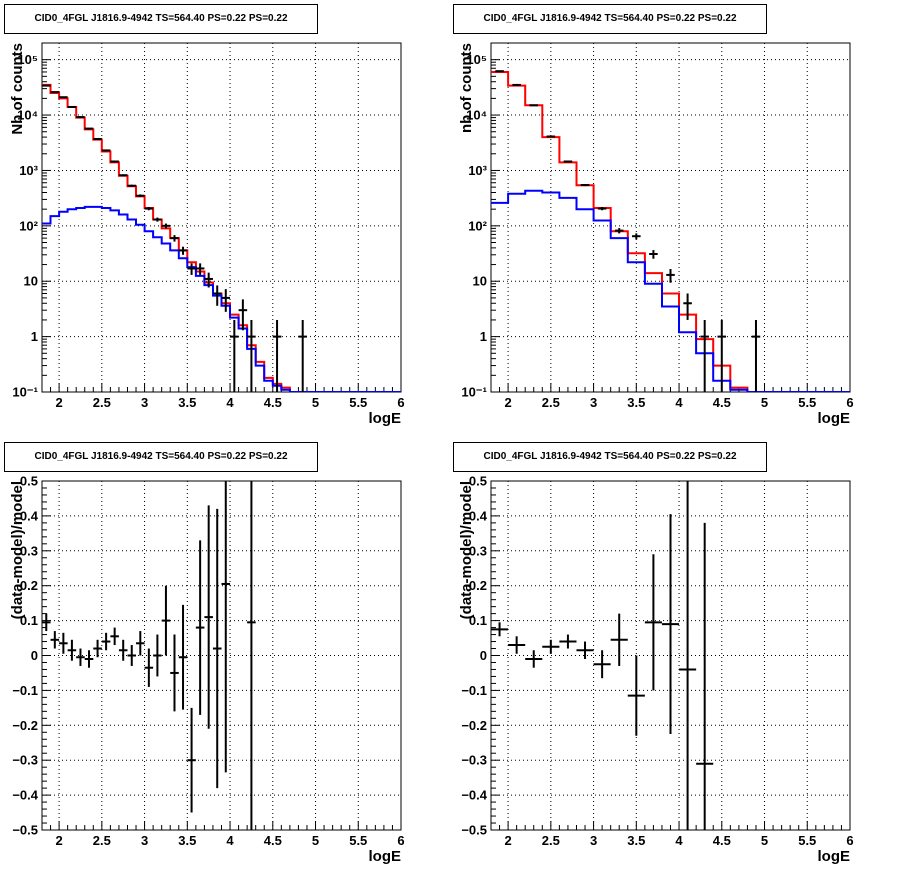 This screenshot has width=898, height=875. Describe the element at coordinates (17, 89) in the screenshot. I see `y-axis-label: Nb of counts` at that location.